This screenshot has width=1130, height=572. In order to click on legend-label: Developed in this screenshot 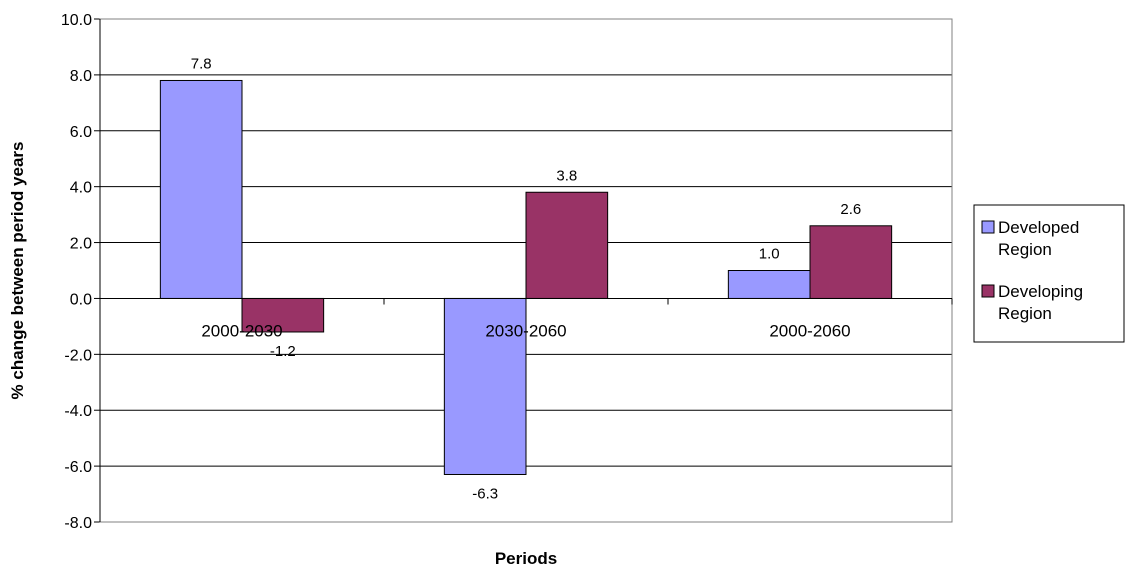, I will do `click(1038, 227)`.